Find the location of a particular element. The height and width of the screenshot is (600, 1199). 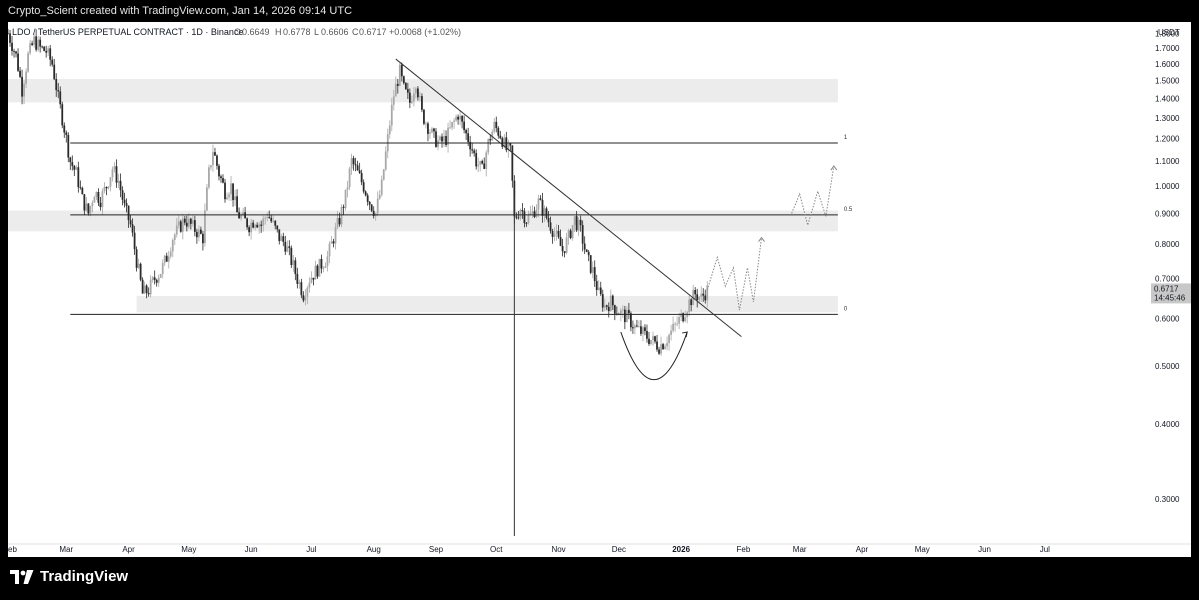

legend-change: +0.0068 (+1.02%) is located at coordinates (425, 32).